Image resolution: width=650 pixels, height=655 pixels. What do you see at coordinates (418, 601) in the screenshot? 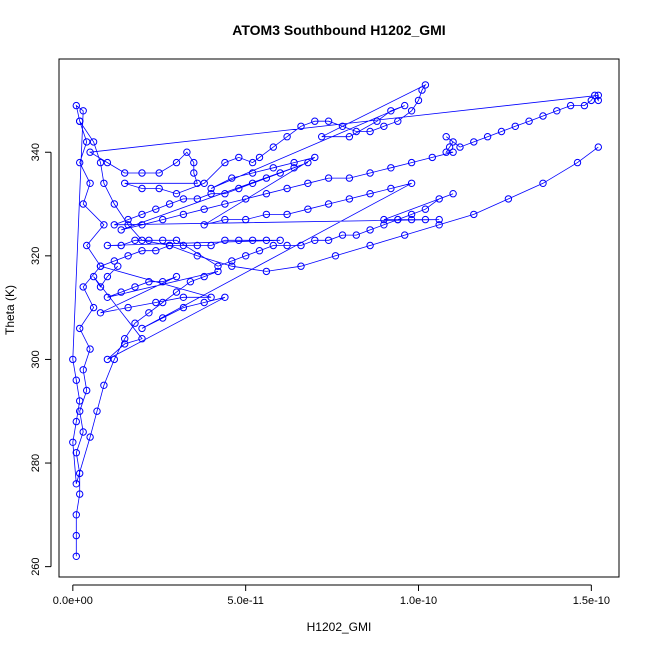
I see `x-tick-label: 1.0e-10` at bounding box center [418, 601].